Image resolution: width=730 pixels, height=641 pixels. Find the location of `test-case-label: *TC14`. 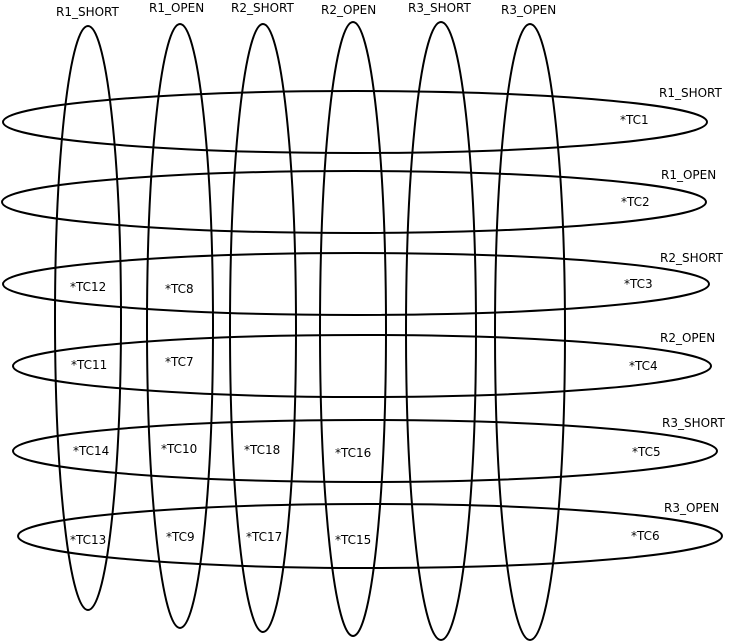

test-case-label: *TC14 is located at coordinates (91, 451).